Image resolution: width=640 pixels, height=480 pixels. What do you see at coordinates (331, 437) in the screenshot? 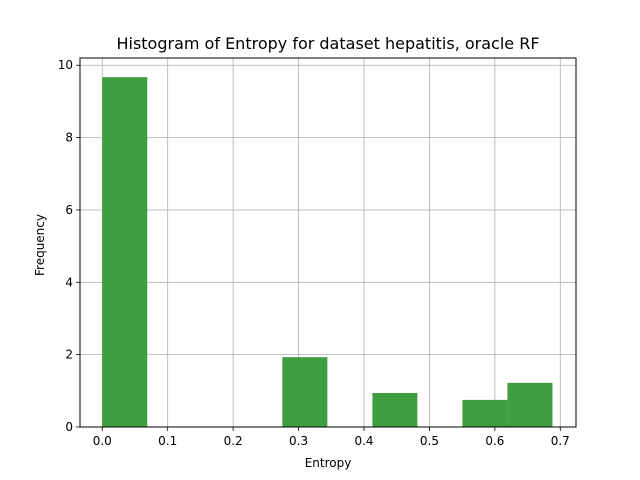
I see `x-axis-ticks: 0.0 0.1 0.2 0.3 0.4 0.5 0.6 0.7` at bounding box center [331, 437].